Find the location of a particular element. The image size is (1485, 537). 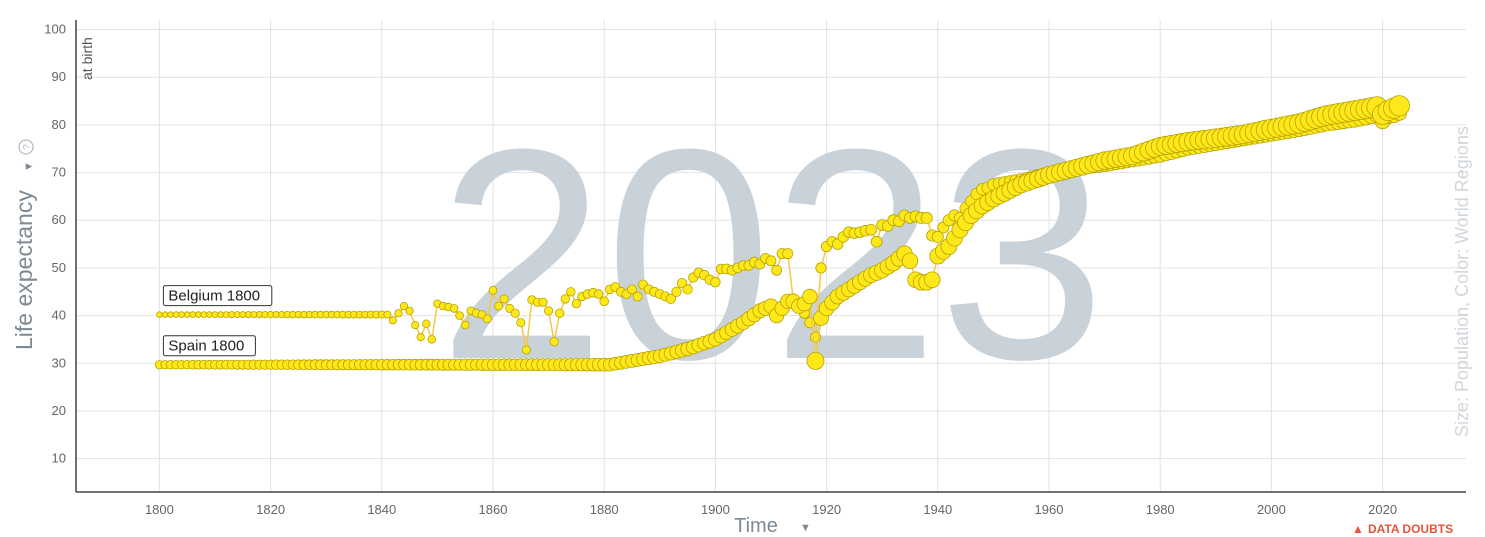

label-text: Spain 1800 is located at coordinates (206, 346).